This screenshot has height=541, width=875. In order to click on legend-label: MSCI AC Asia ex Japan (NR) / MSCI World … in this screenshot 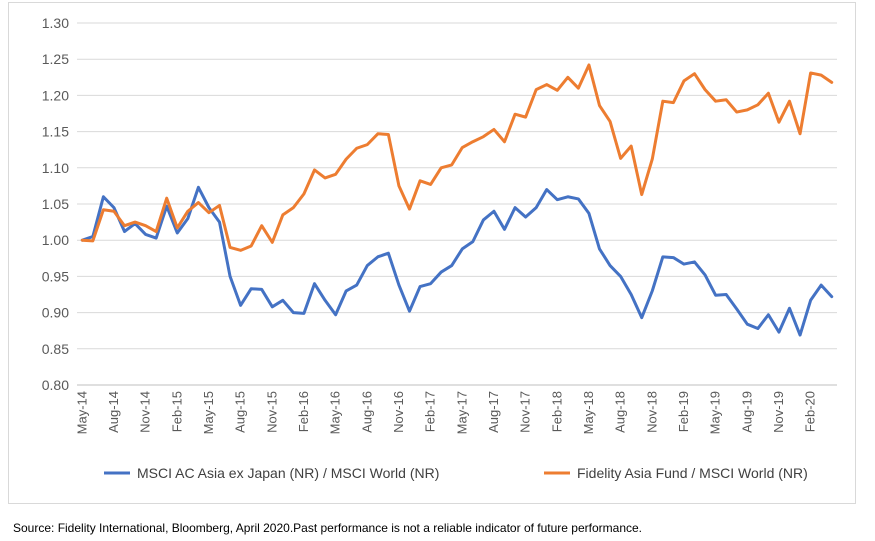, I will do `click(288, 473)`.